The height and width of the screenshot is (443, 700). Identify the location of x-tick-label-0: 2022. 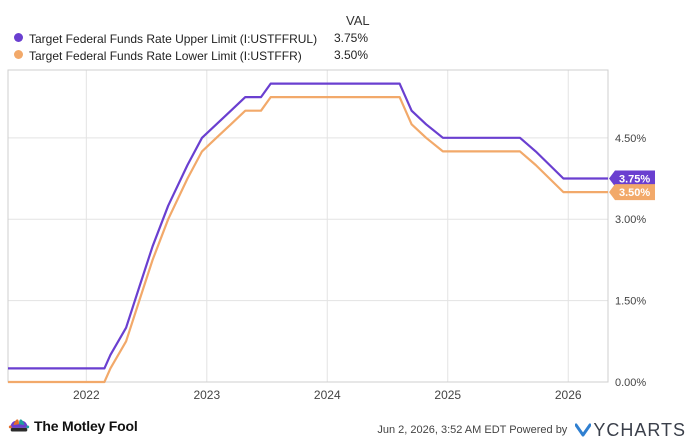
(86, 395).